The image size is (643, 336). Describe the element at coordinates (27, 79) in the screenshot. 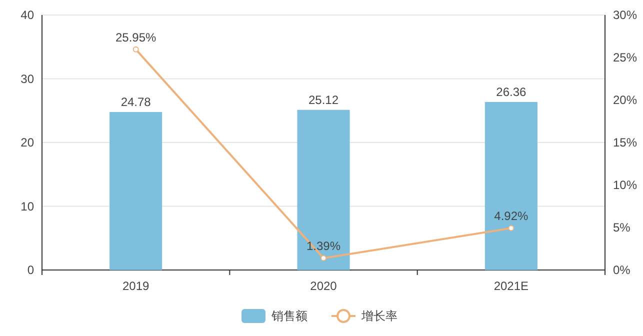

I see `y-tick-label: 30` at that location.